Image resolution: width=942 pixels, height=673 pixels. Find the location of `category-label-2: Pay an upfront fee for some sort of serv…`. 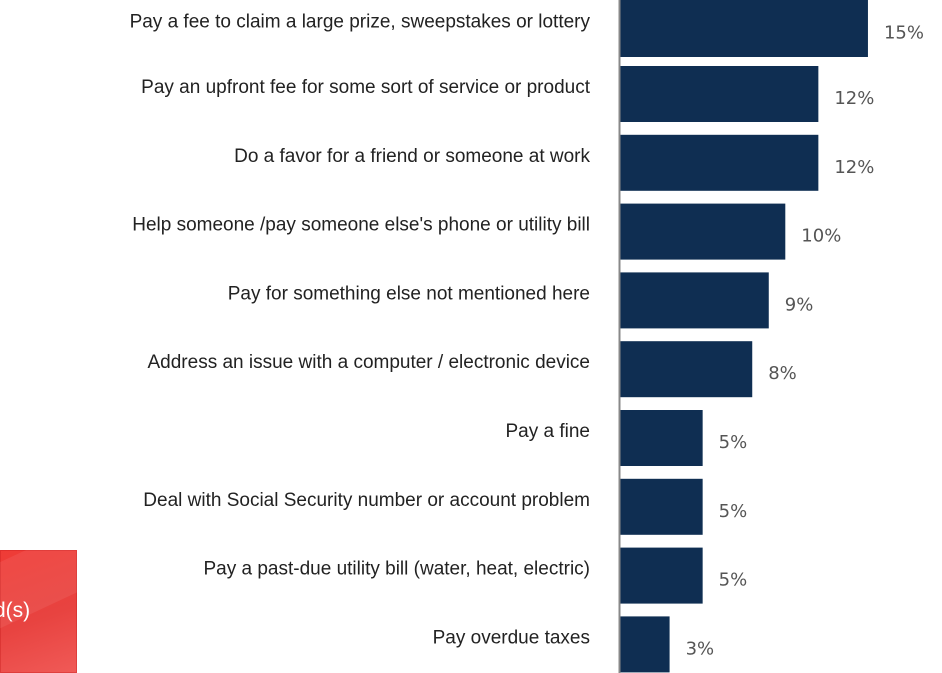

category-label-2: Pay an upfront fee for some sort of serv… is located at coordinates (366, 87).